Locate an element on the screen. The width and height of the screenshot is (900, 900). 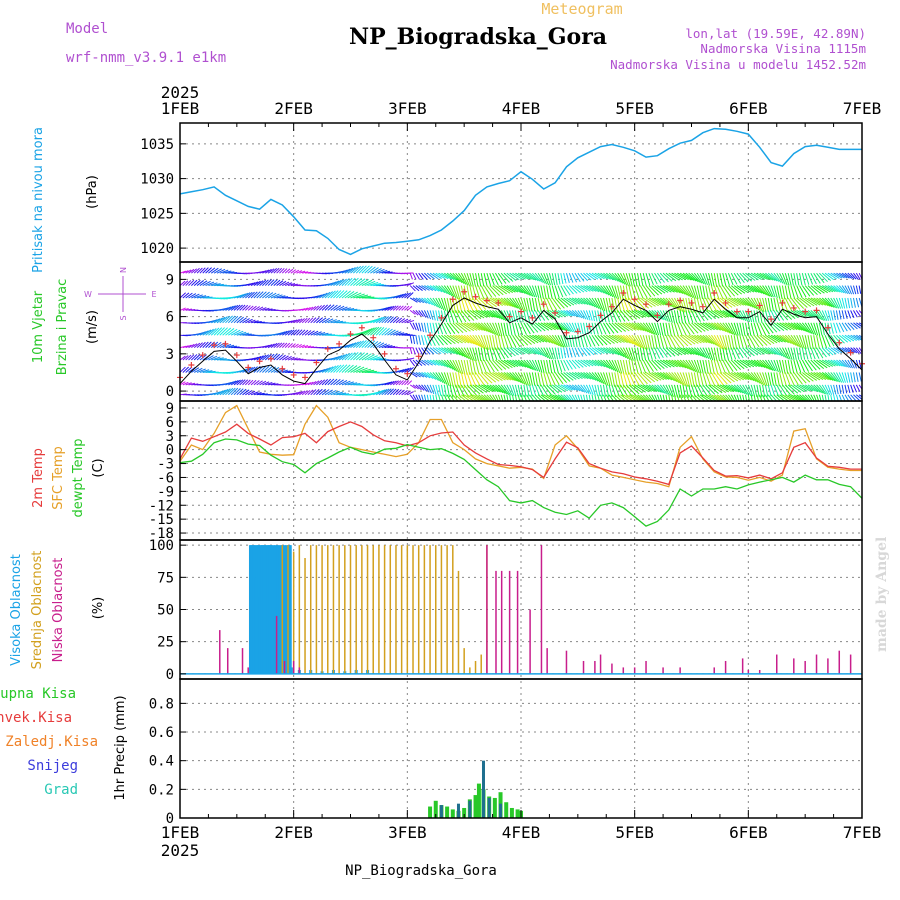
temp2m-label: 2m Temp is located at coordinates (38, 478).